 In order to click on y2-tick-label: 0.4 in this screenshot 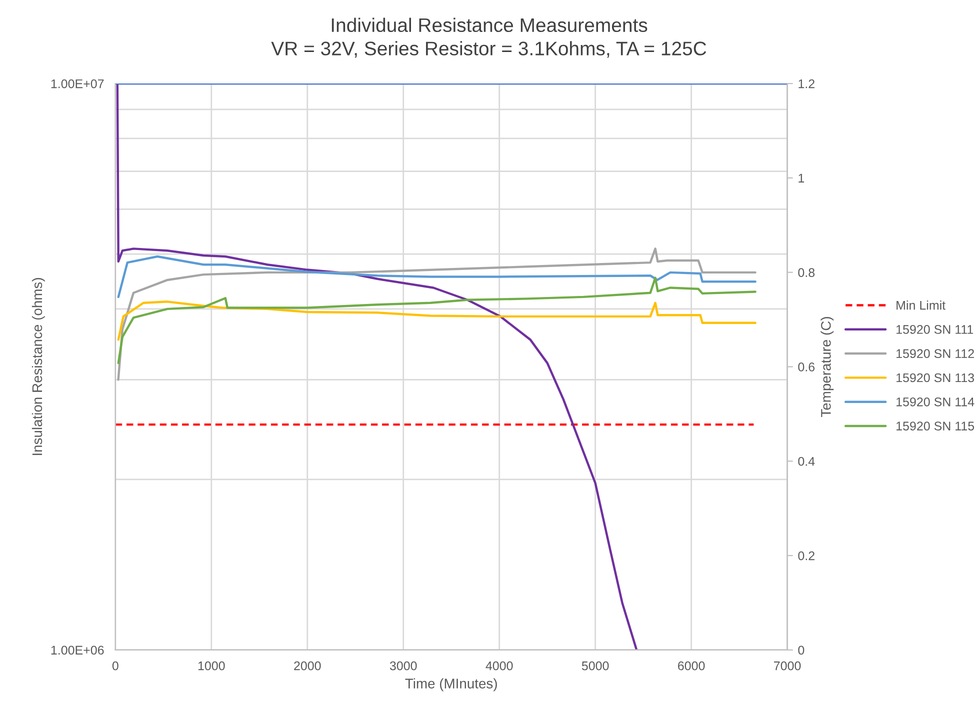, I will do `click(806, 461)`.